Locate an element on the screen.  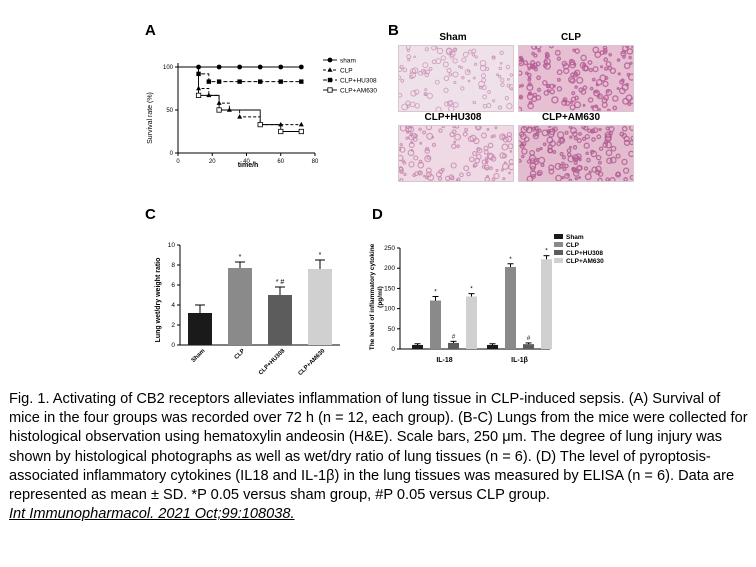
wetdry-y-tick-label: 6 is located at coordinates (173, 285).